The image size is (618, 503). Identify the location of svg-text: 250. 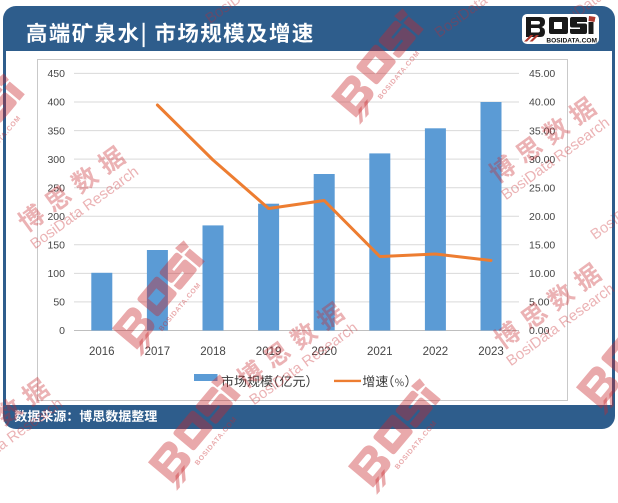
(56, 188).